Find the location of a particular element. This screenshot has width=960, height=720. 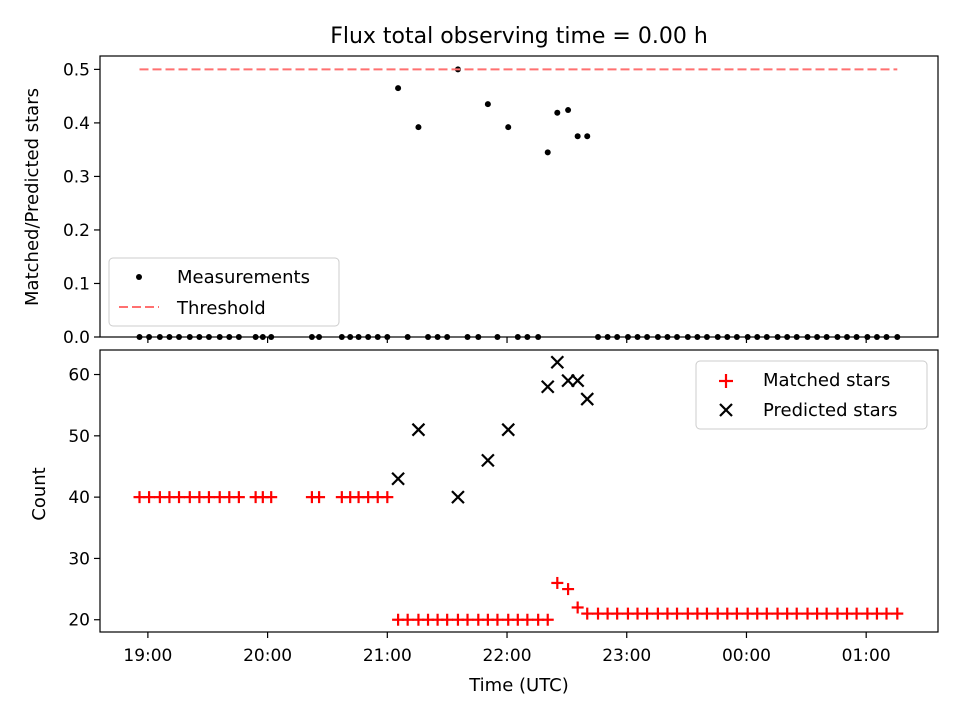

legend-measurements-marker is located at coordinates (139, 277).